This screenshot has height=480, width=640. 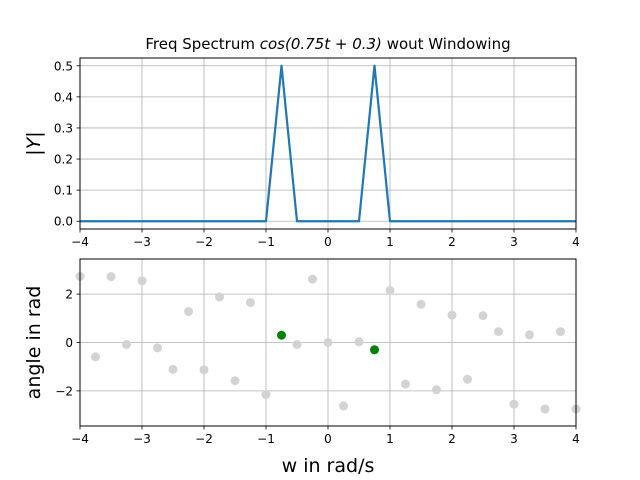 What do you see at coordinates (63, 160) in the screenshot?
I see `y-tick-label: 0.2` at bounding box center [63, 160].